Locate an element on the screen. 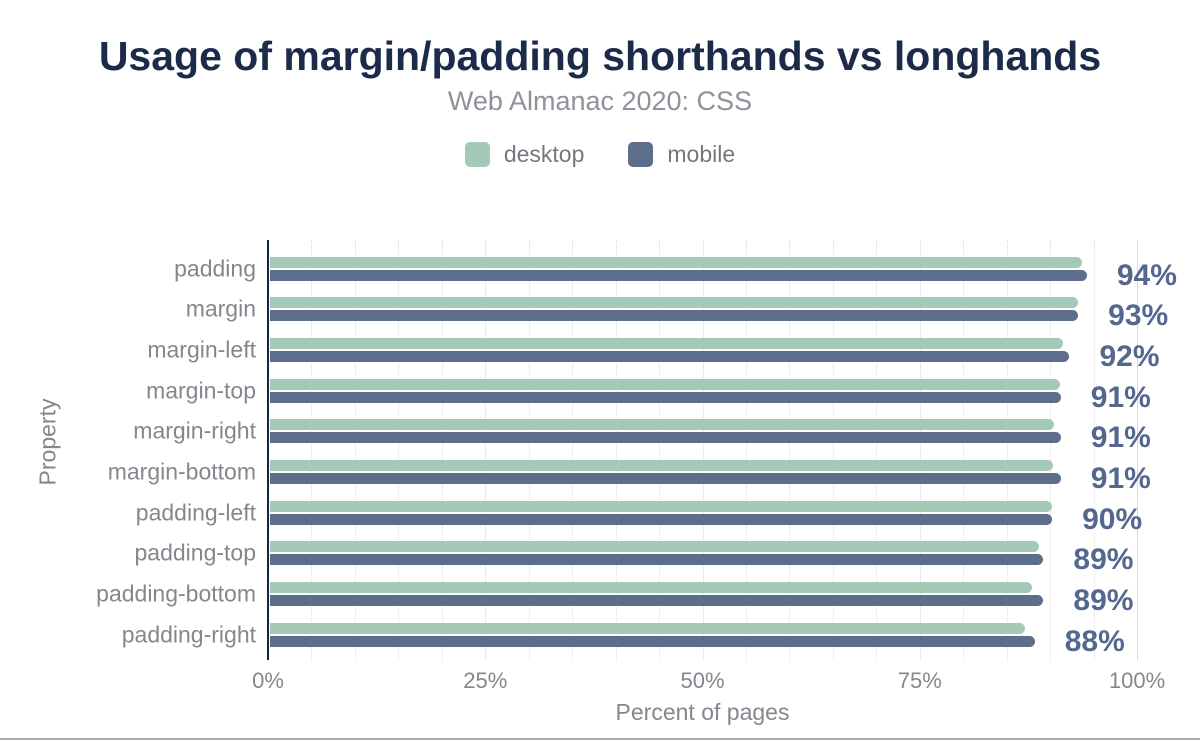 Image resolution: width=1200 pixels, height=742 pixels. x-tick-0: 0% is located at coordinates (268, 680).